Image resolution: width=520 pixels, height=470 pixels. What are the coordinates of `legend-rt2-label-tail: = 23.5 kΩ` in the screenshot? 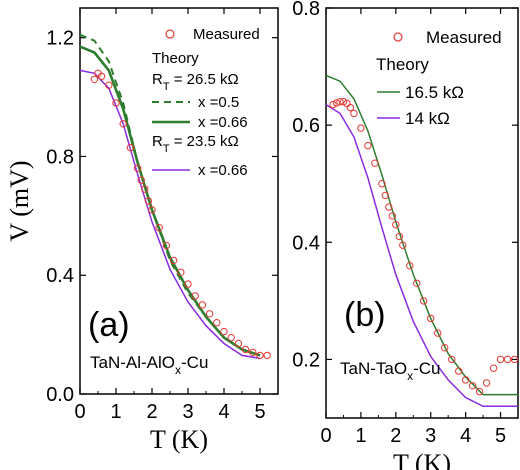 It's located at (204, 141).